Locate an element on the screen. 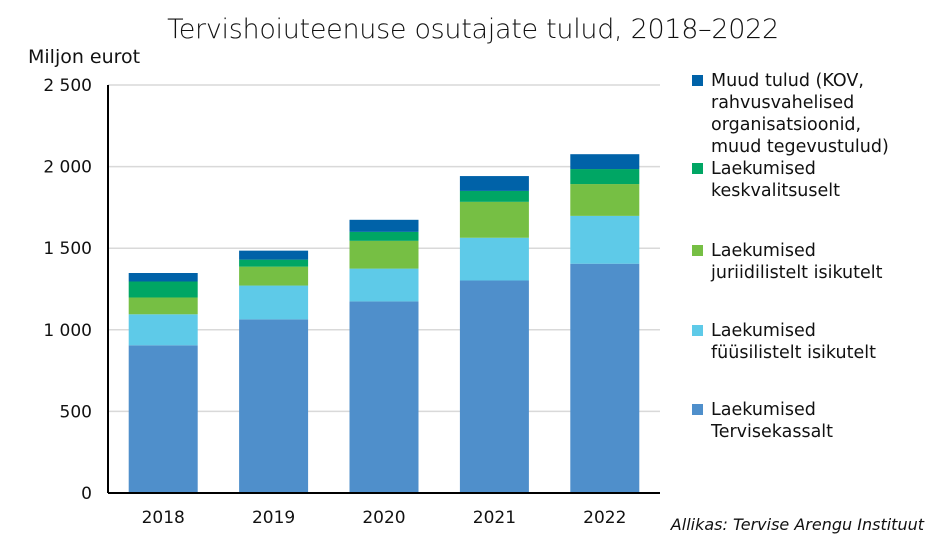 The height and width of the screenshot is (558, 946). legend-item: Laekumised Tervisekassalt is located at coordinates (776, 421).